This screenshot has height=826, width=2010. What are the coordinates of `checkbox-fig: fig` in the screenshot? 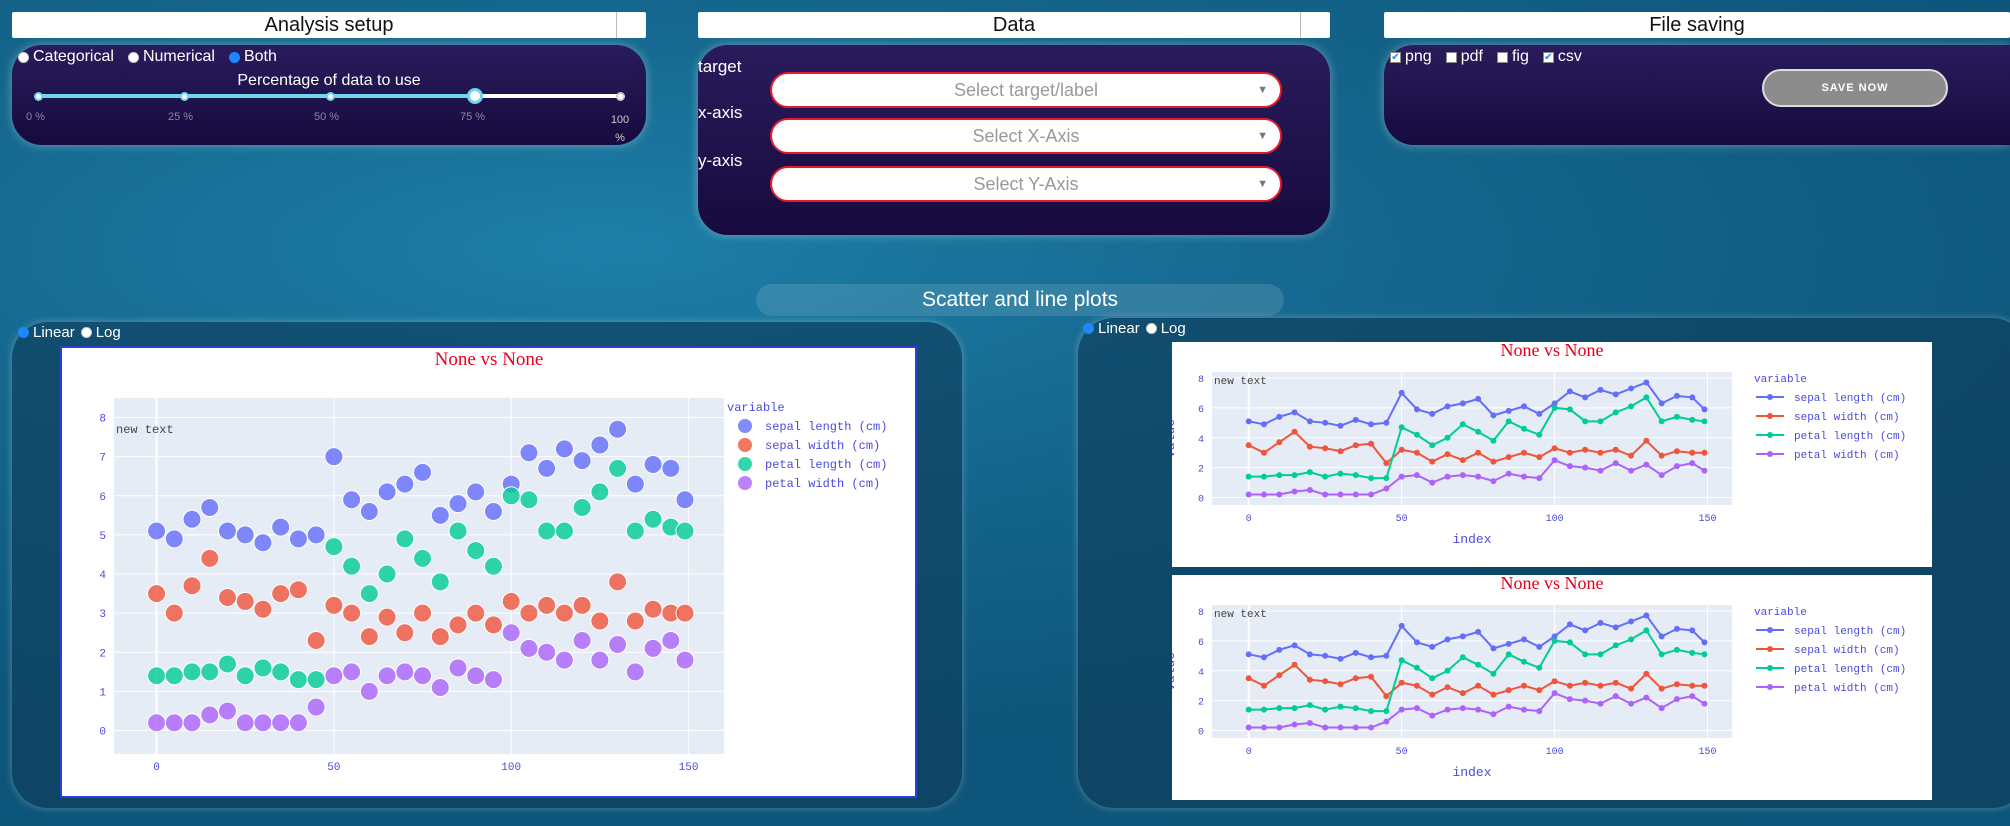 It's located at (1512, 57).